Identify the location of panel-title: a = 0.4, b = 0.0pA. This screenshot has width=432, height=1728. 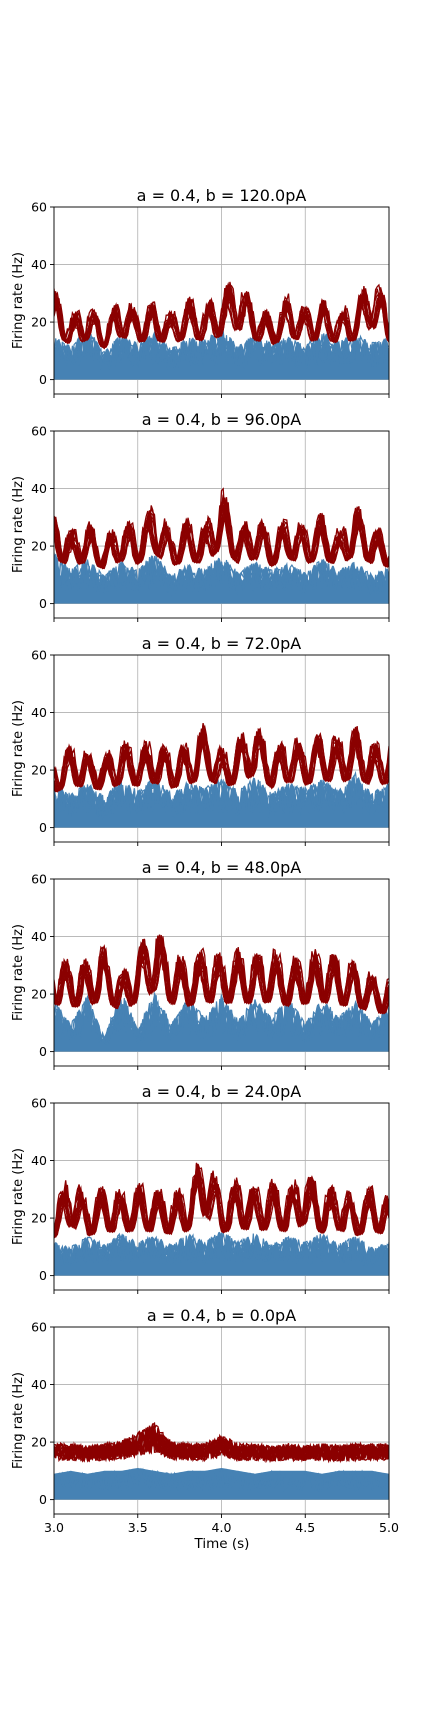
(221, 1315).